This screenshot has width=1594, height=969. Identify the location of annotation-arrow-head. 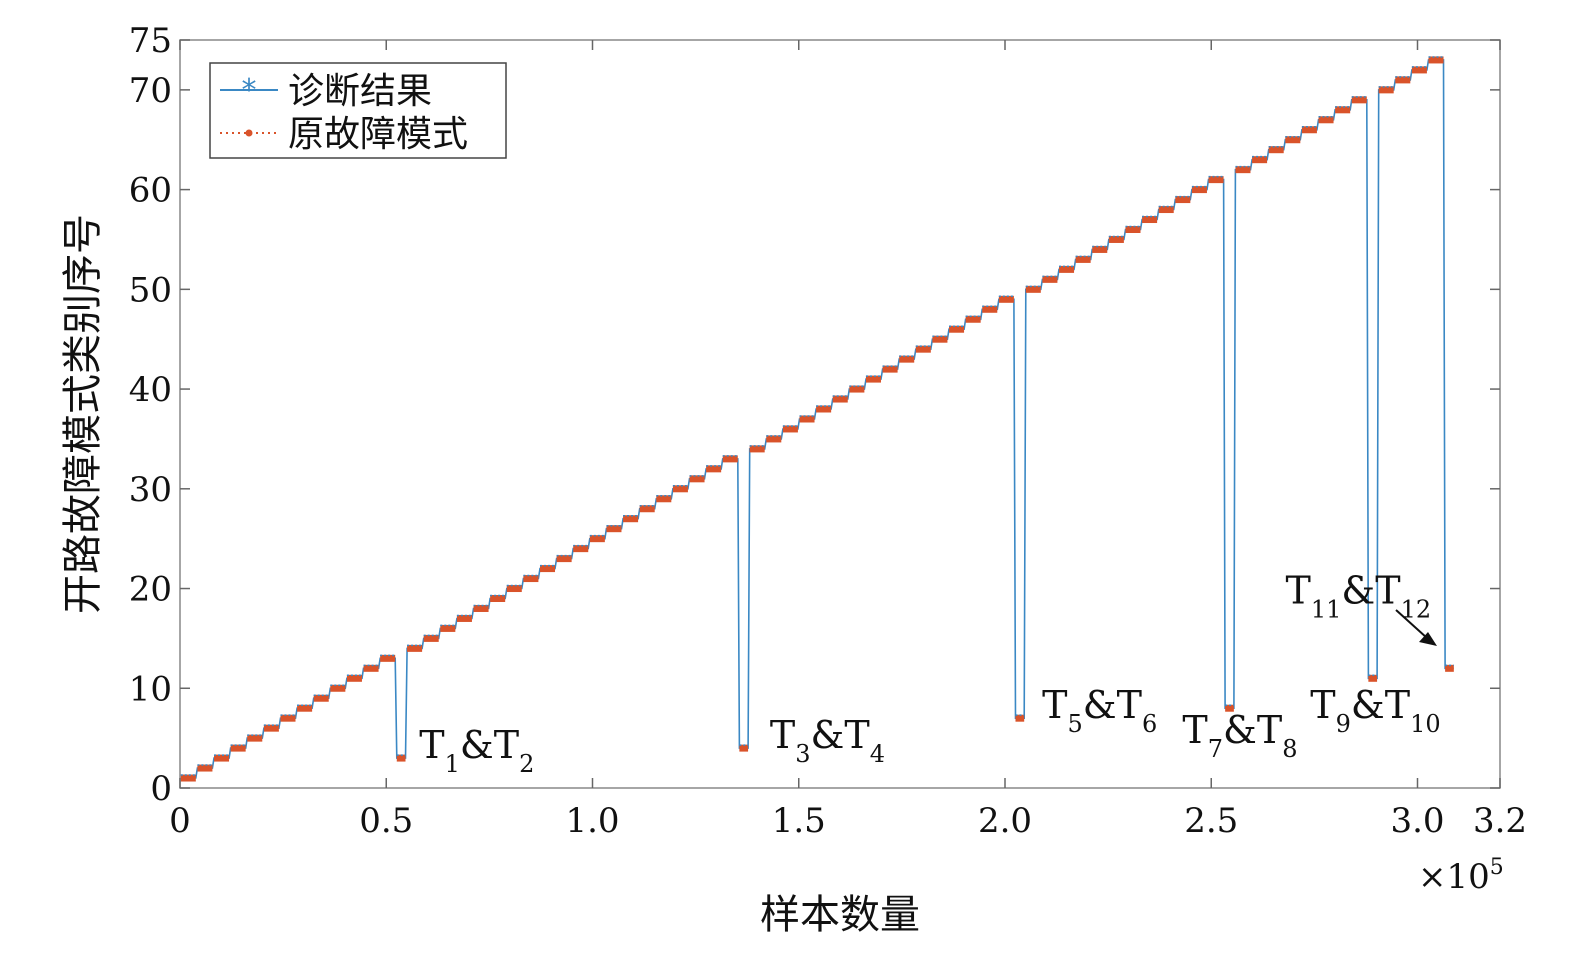
(1428, 639).